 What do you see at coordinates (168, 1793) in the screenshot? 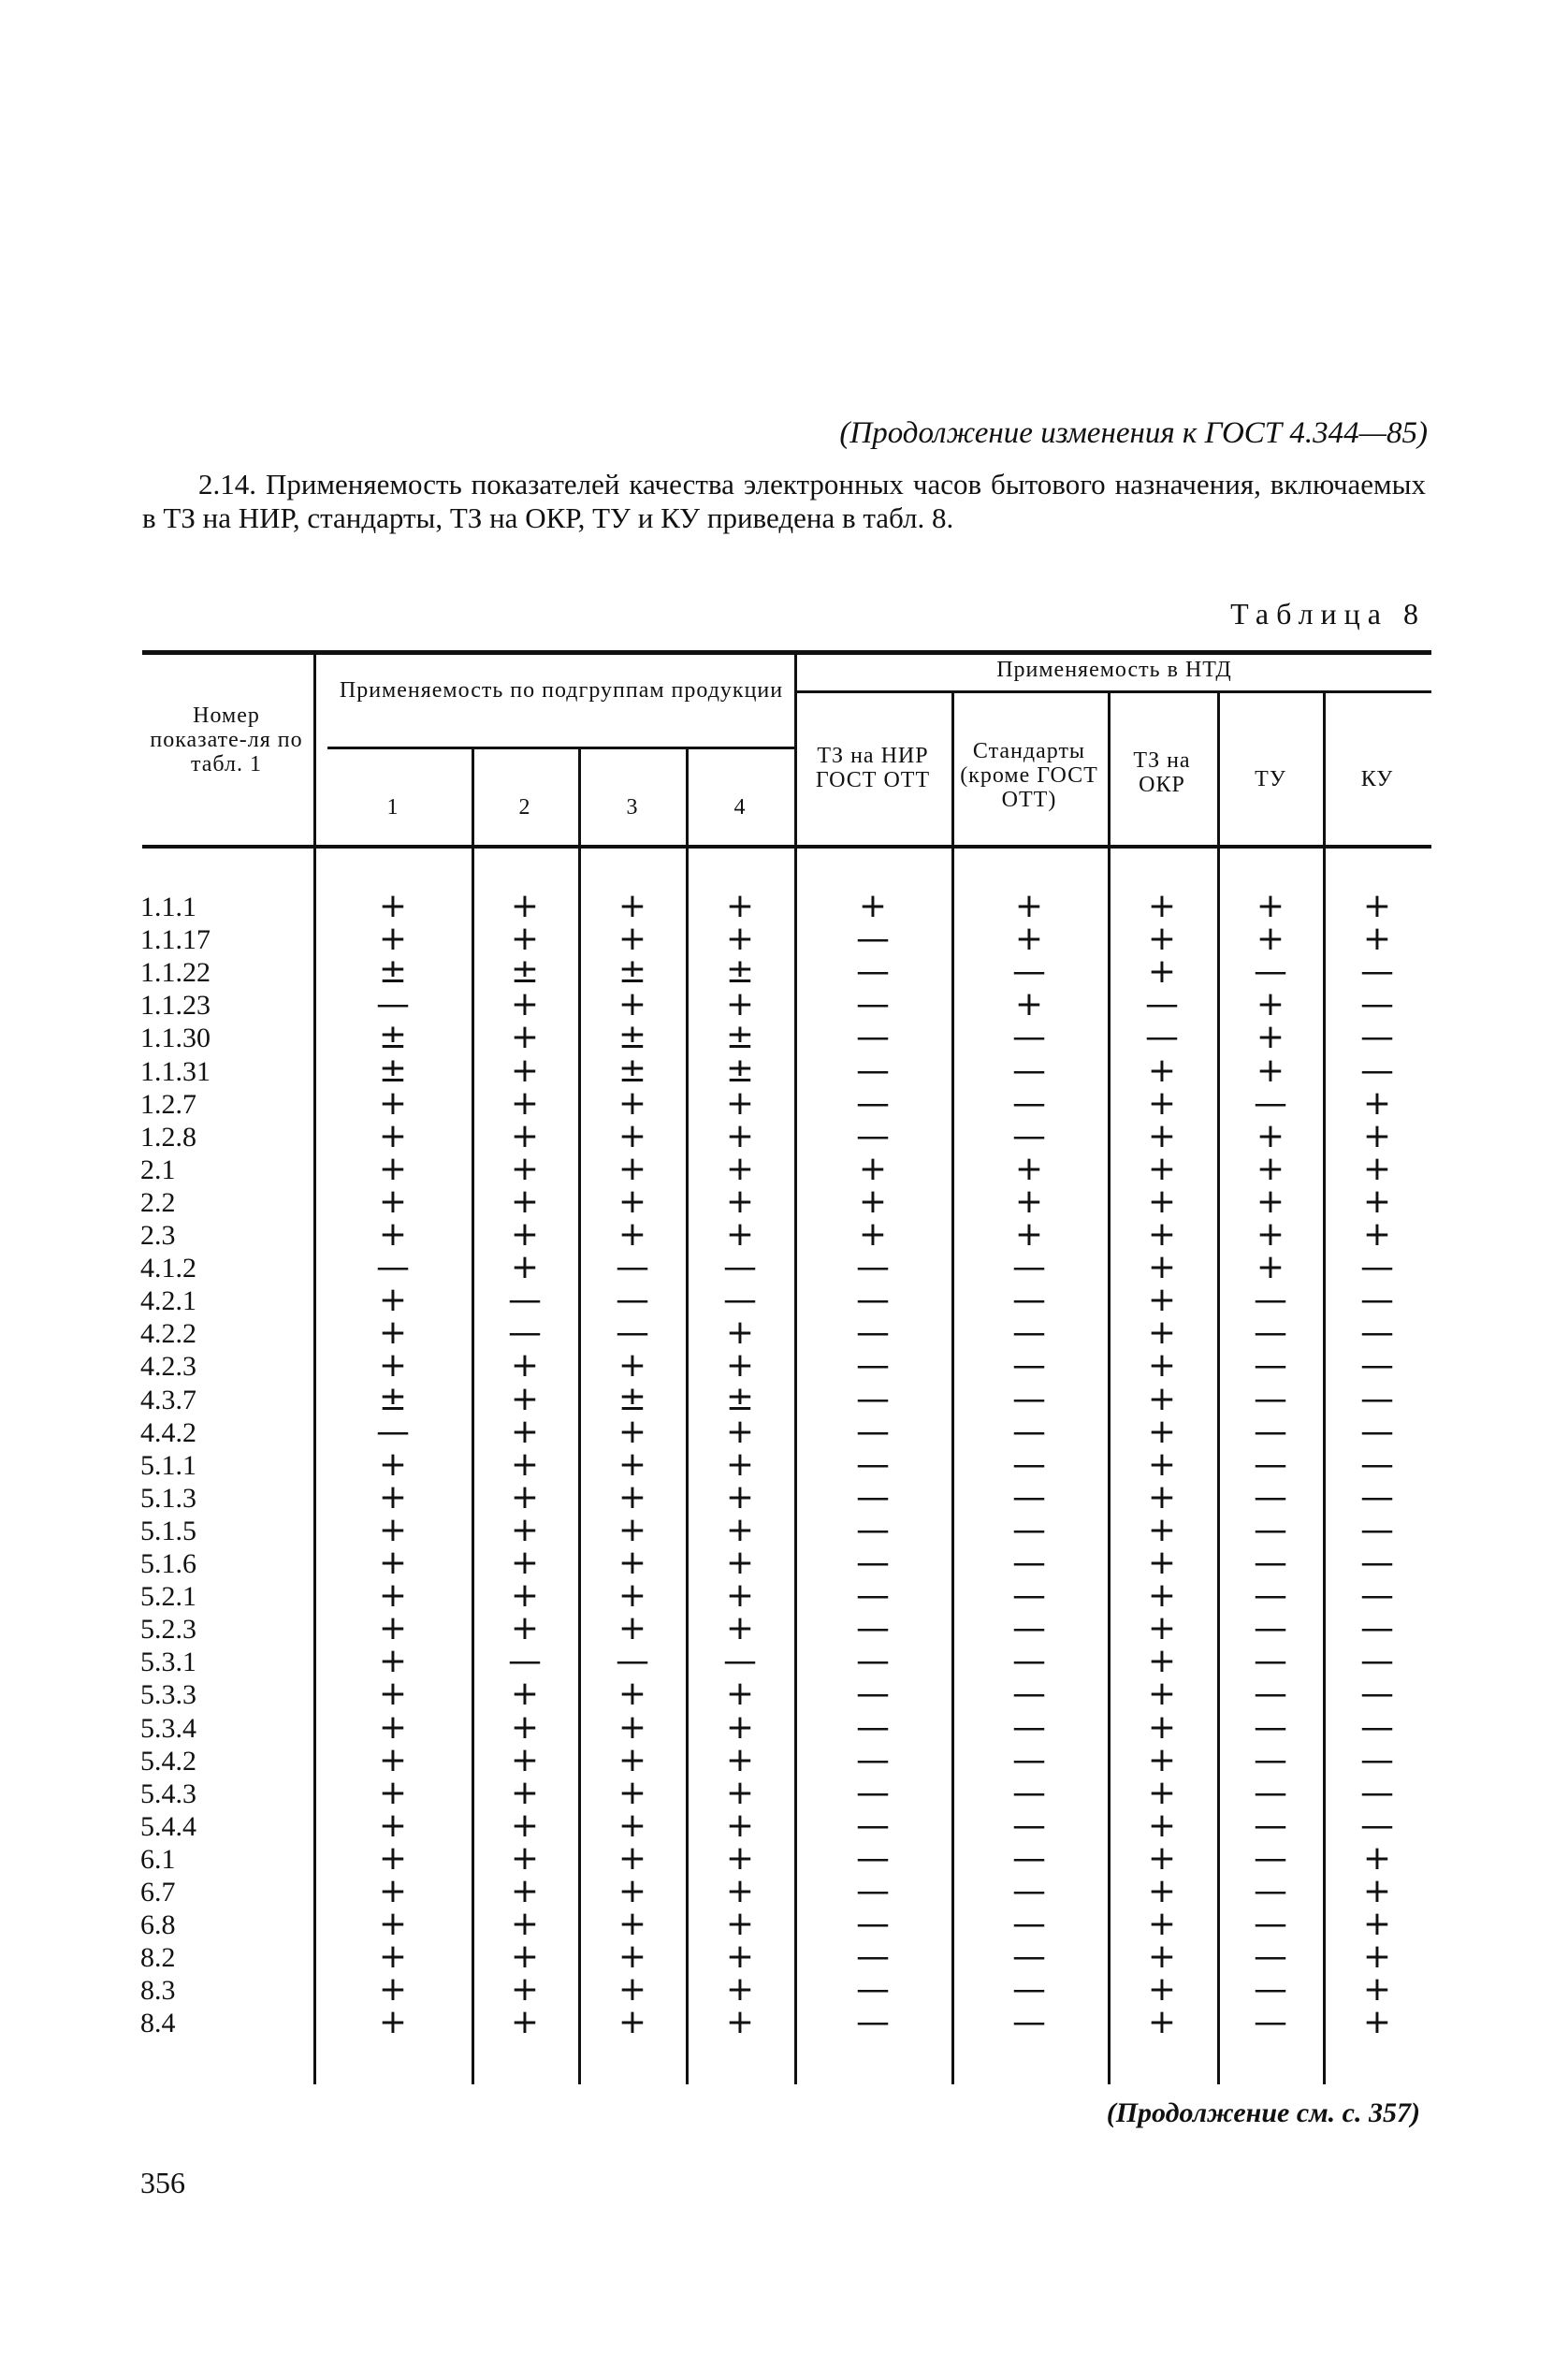
I see `row-index: 5.4.3` at bounding box center [168, 1793].